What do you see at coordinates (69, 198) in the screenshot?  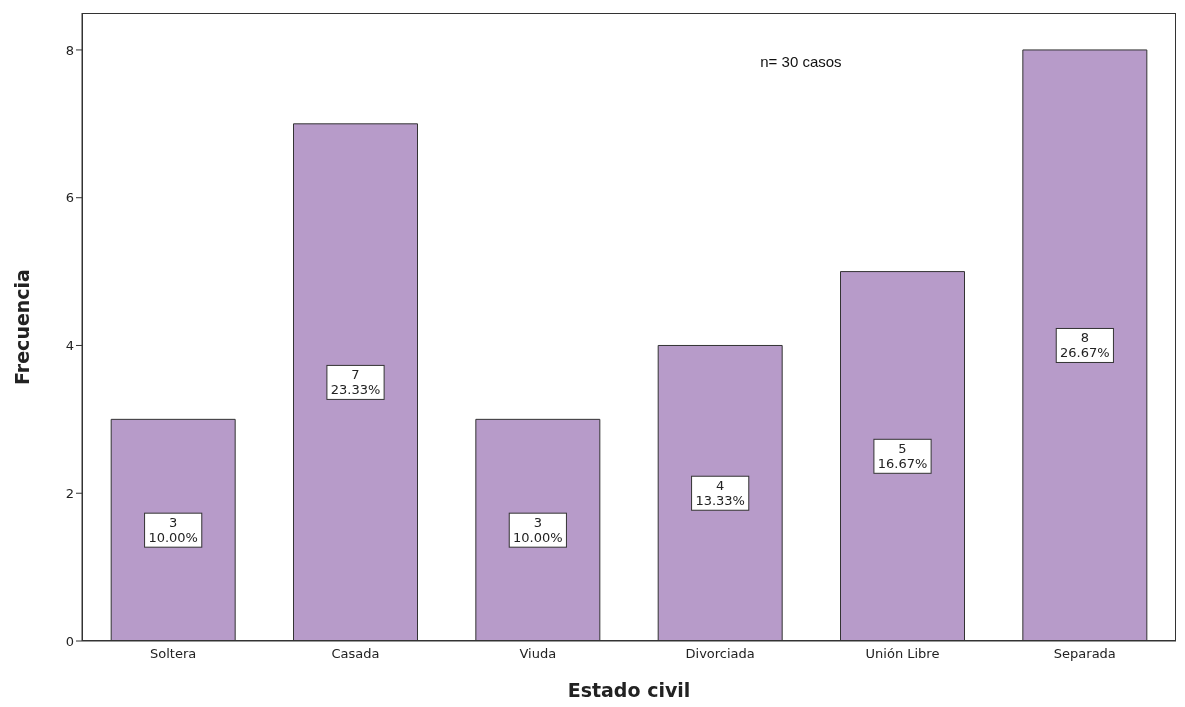 I see `y-tick-label: 6` at bounding box center [69, 198].